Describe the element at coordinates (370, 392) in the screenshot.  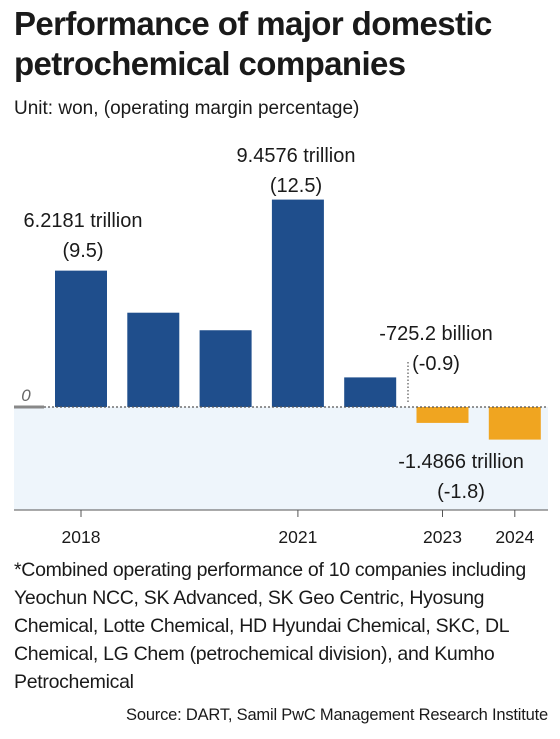
I see `bar-2022` at that location.